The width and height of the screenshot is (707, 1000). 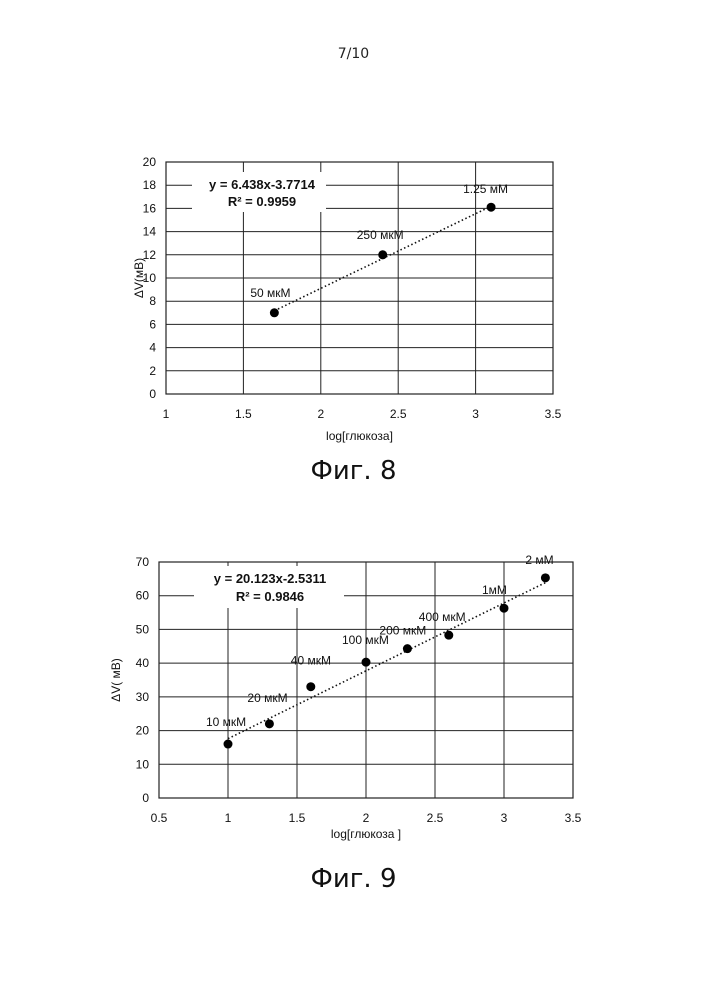 What do you see at coordinates (494, 590) in the screenshot?
I see `point-label: 1мМ` at bounding box center [494, 590].